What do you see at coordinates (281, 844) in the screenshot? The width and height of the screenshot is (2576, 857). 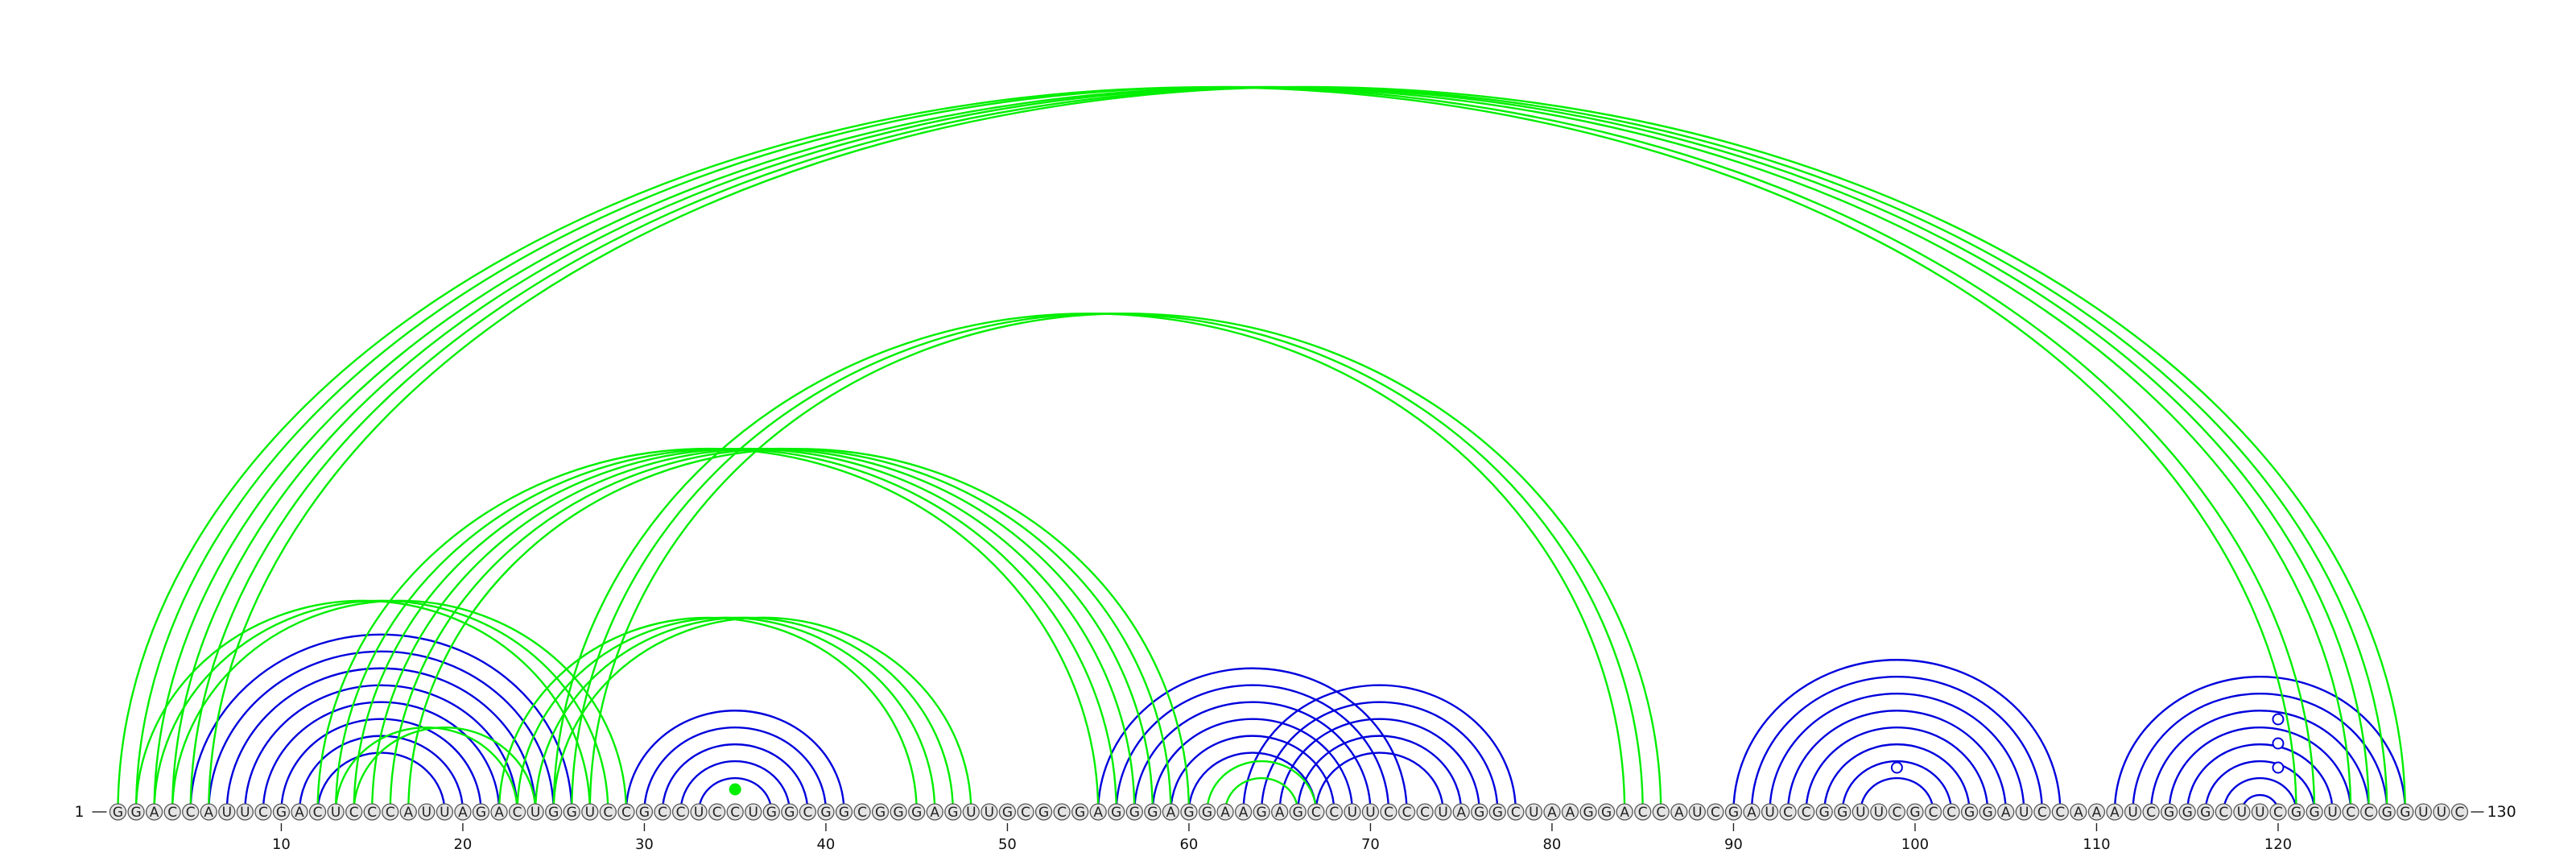 I see `tick-label: 10` at bounding box center [281, 844].